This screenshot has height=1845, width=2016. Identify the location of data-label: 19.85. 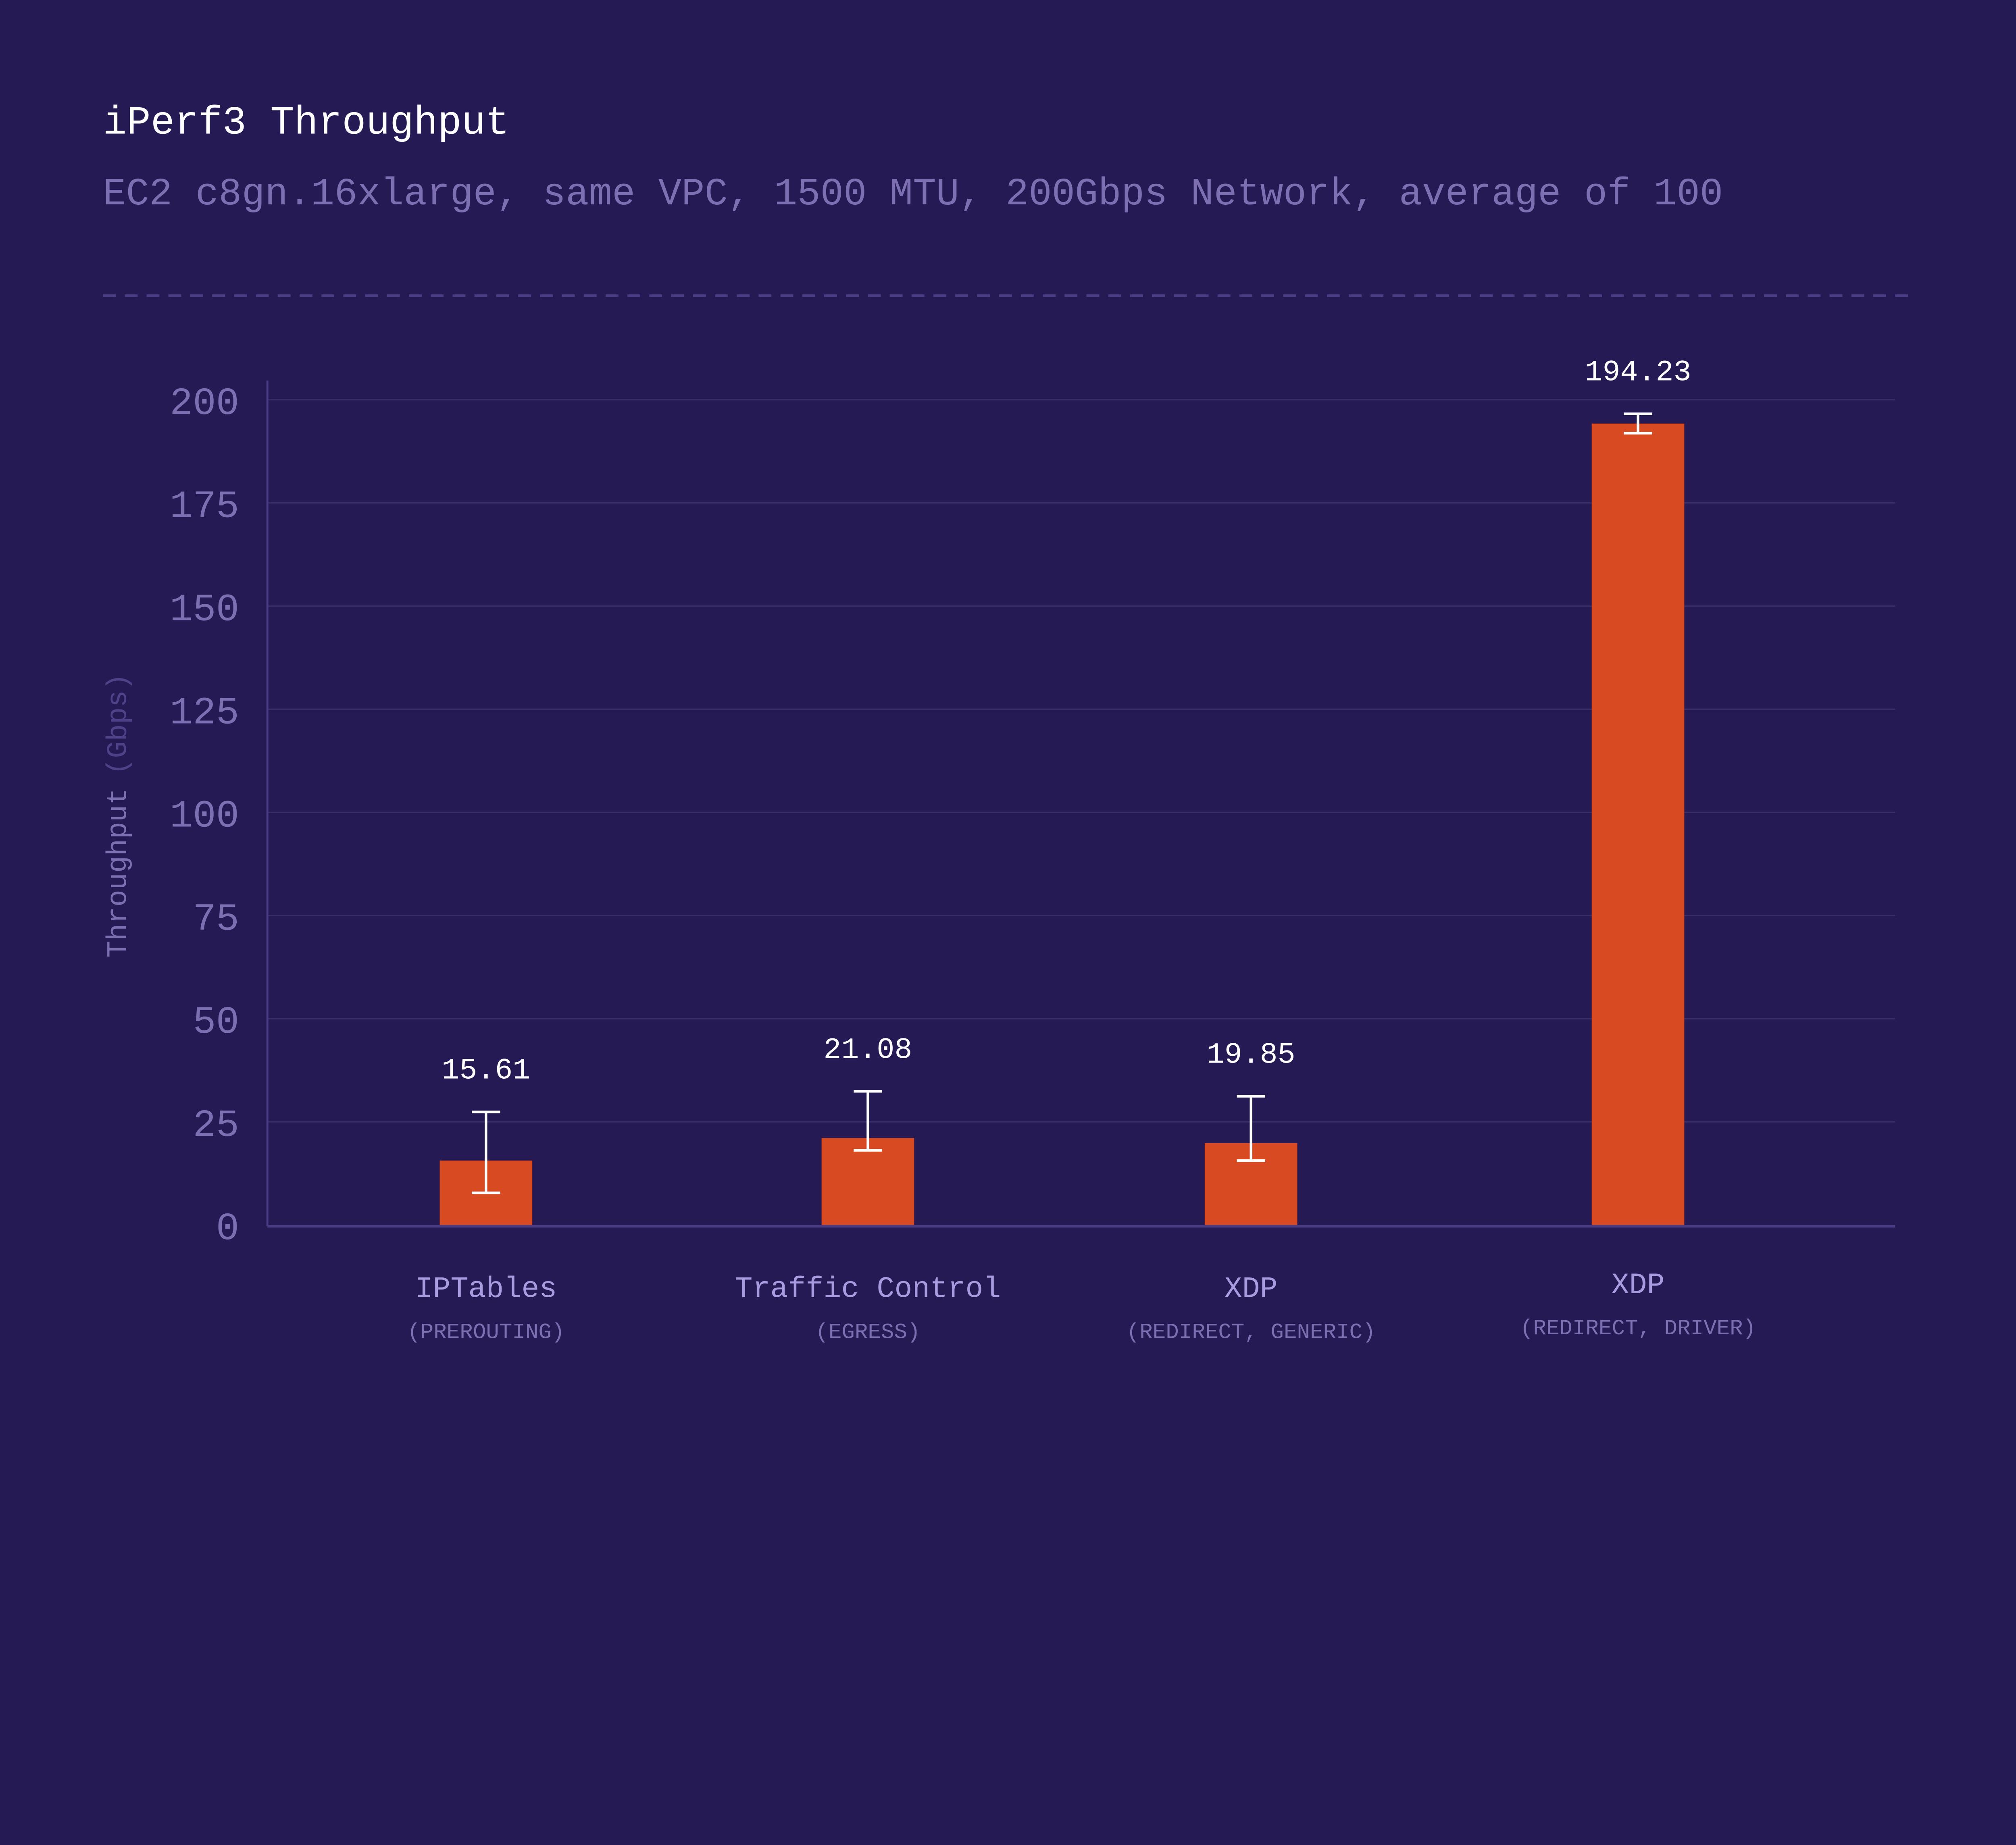
(1251, 1055).